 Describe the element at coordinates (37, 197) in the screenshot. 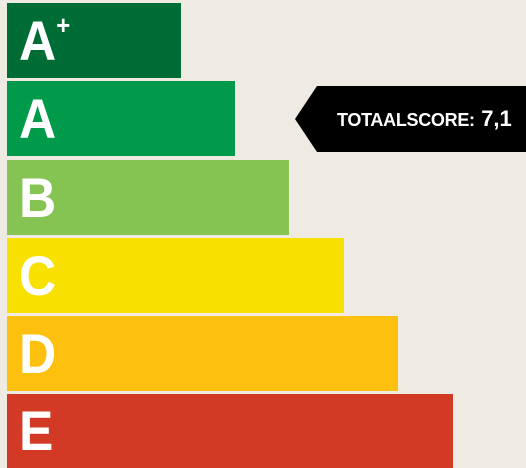

I see `energy-class-label: B` at that location.